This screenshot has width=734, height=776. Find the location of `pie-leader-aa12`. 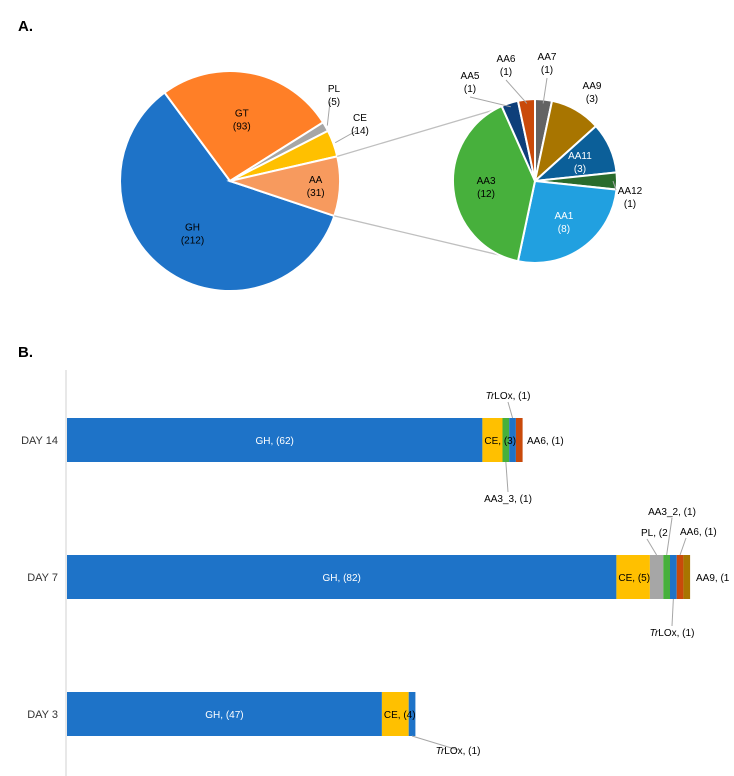

pie-leader-aa12 is located at coordinates (614, 185).